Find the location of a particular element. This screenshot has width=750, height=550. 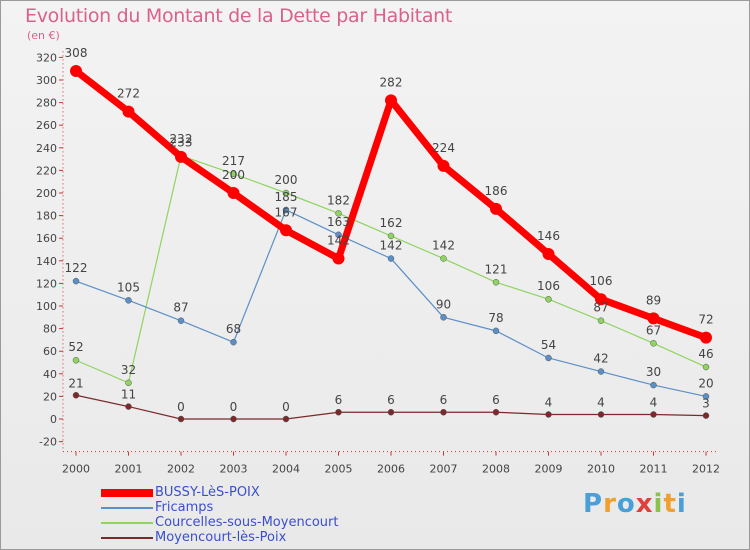

data-label: 54 is located at coordinates (548, 345).